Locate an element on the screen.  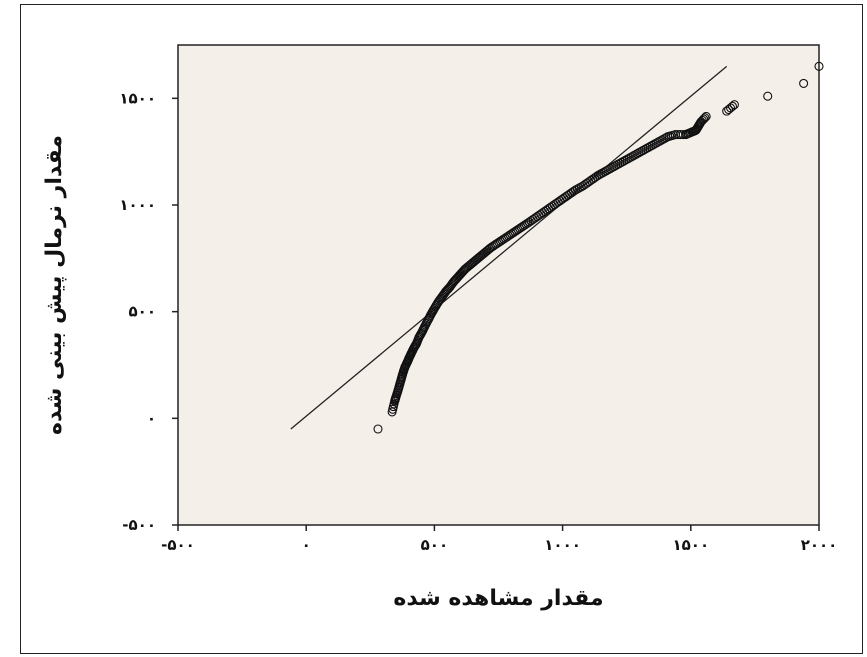
y-axis-title: مقدار نرمال پیش بینی شده is located at coordinates (54, 285).